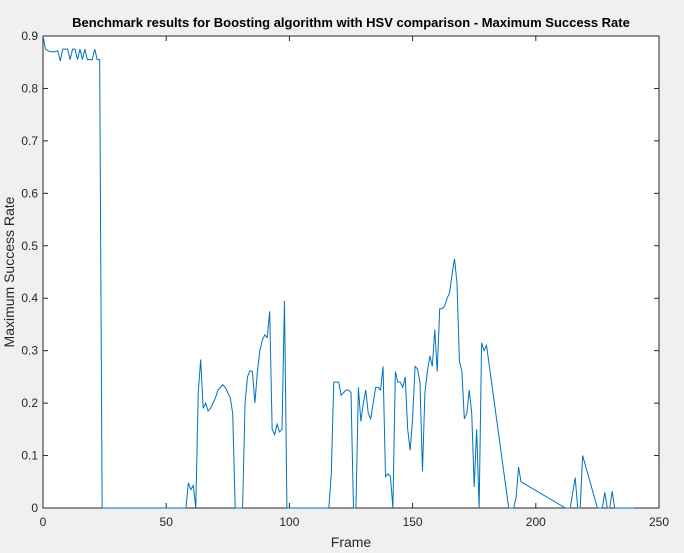 The image size is (684, 553). Describe the element at coordinates (29, 298) in the screenshot. I see `y-tick-label: 0.4` at that location.